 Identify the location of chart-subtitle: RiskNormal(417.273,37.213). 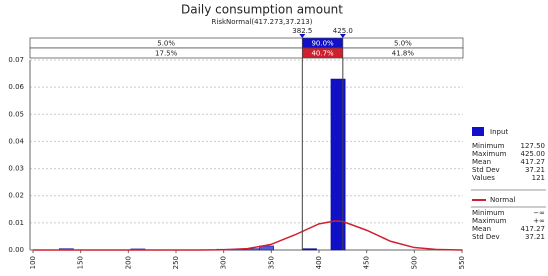
(262, 22).